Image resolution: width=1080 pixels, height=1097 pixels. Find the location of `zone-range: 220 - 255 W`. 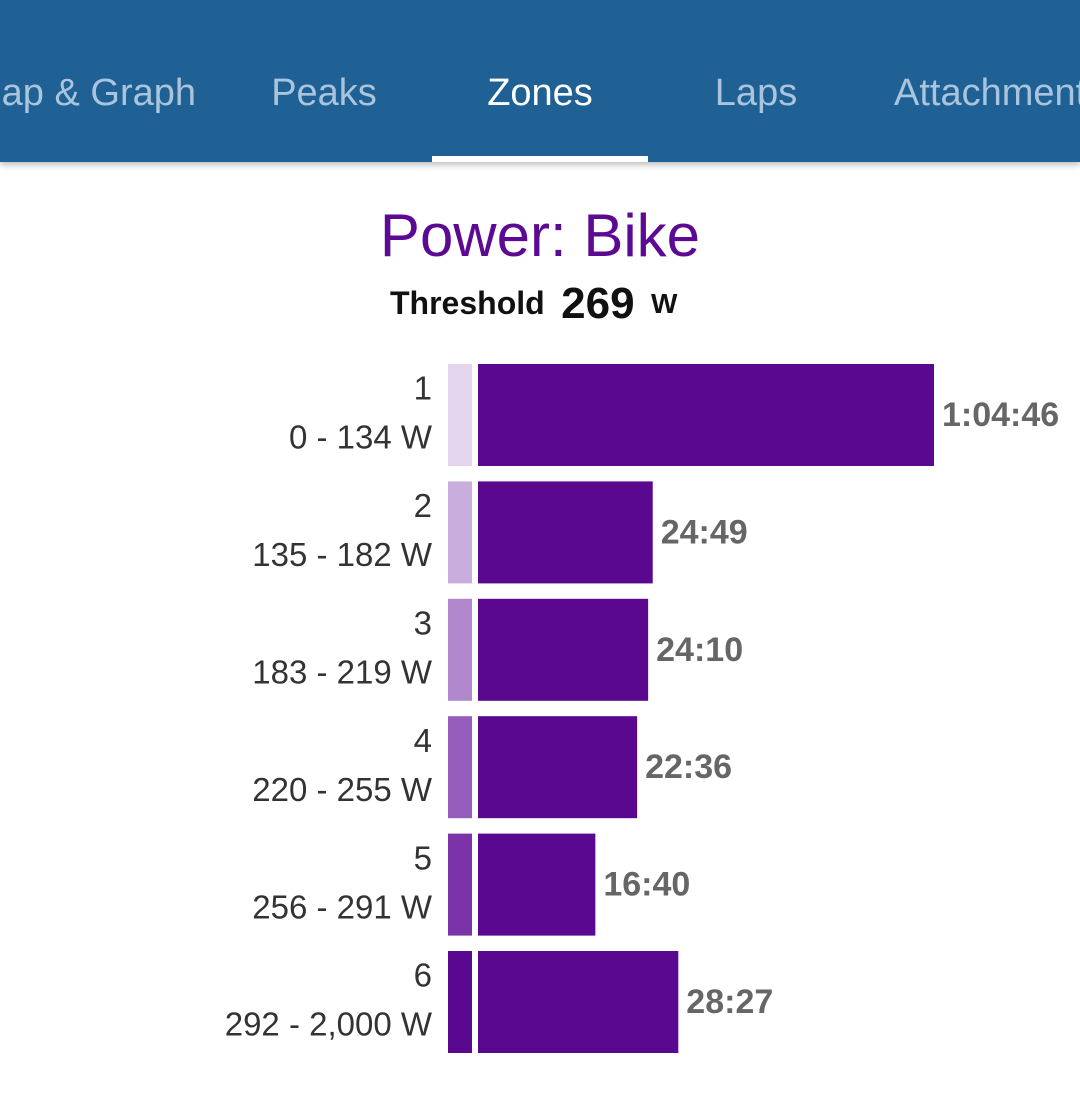

zone-range: 220 - 255 W is located at coordinates (342, 789).